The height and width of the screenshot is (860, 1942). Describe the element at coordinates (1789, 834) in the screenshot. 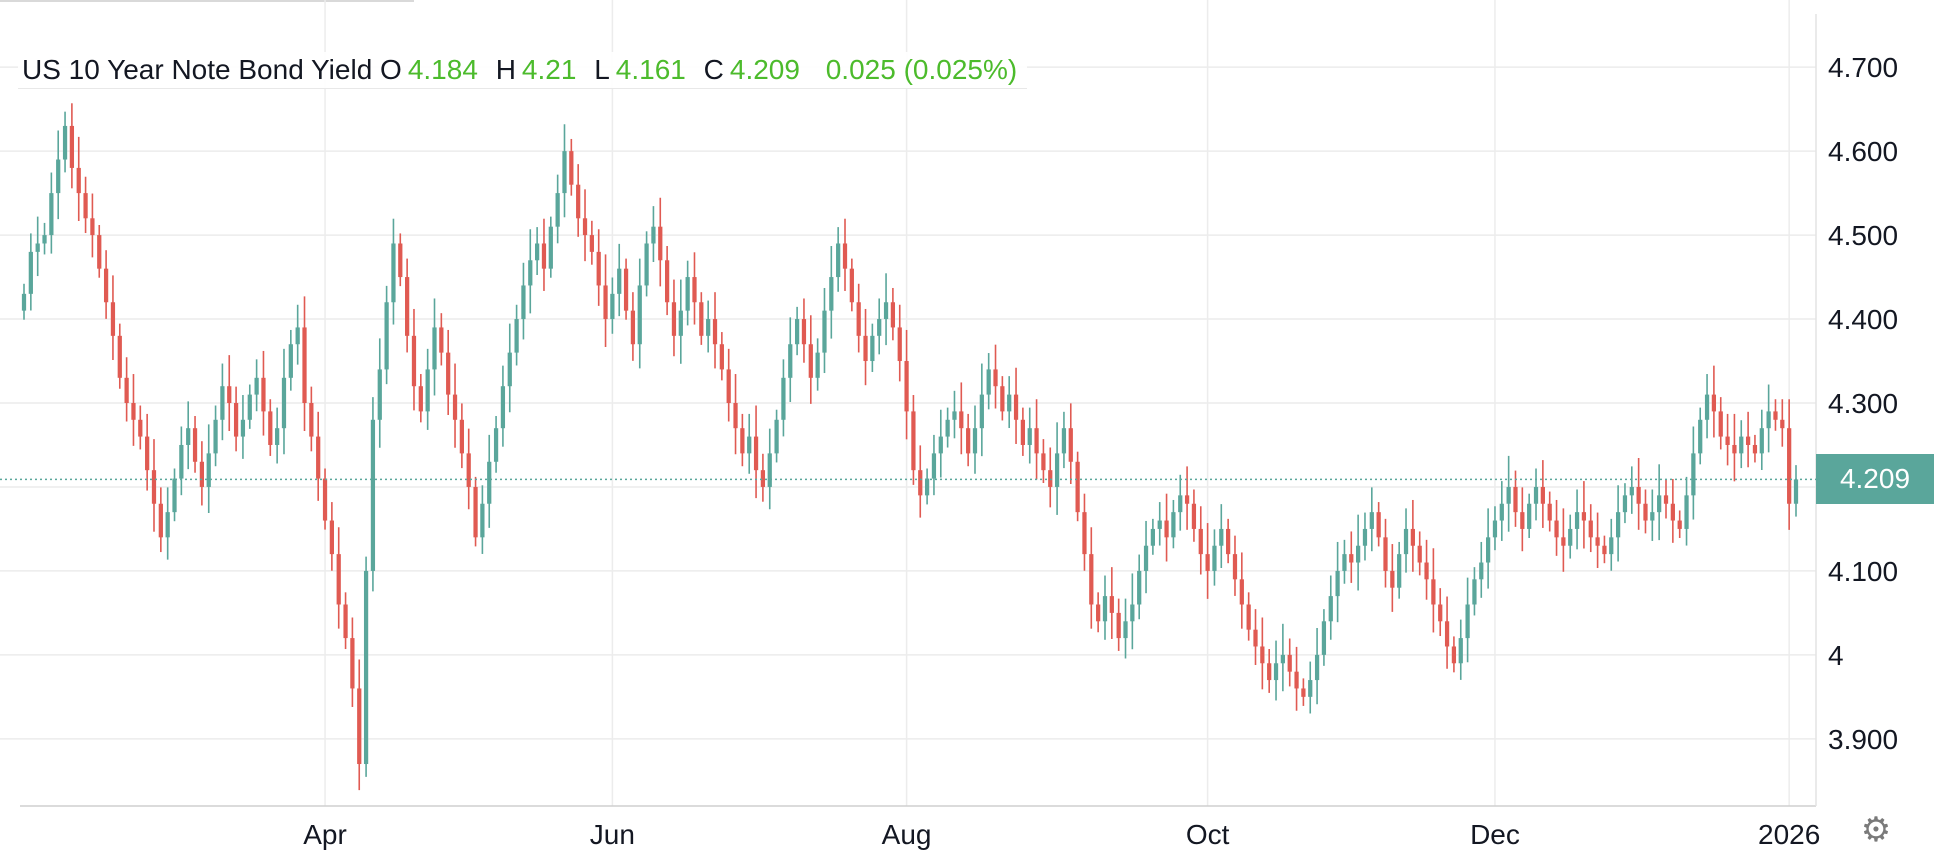

I see `x-tick-label: 2026` at that location.